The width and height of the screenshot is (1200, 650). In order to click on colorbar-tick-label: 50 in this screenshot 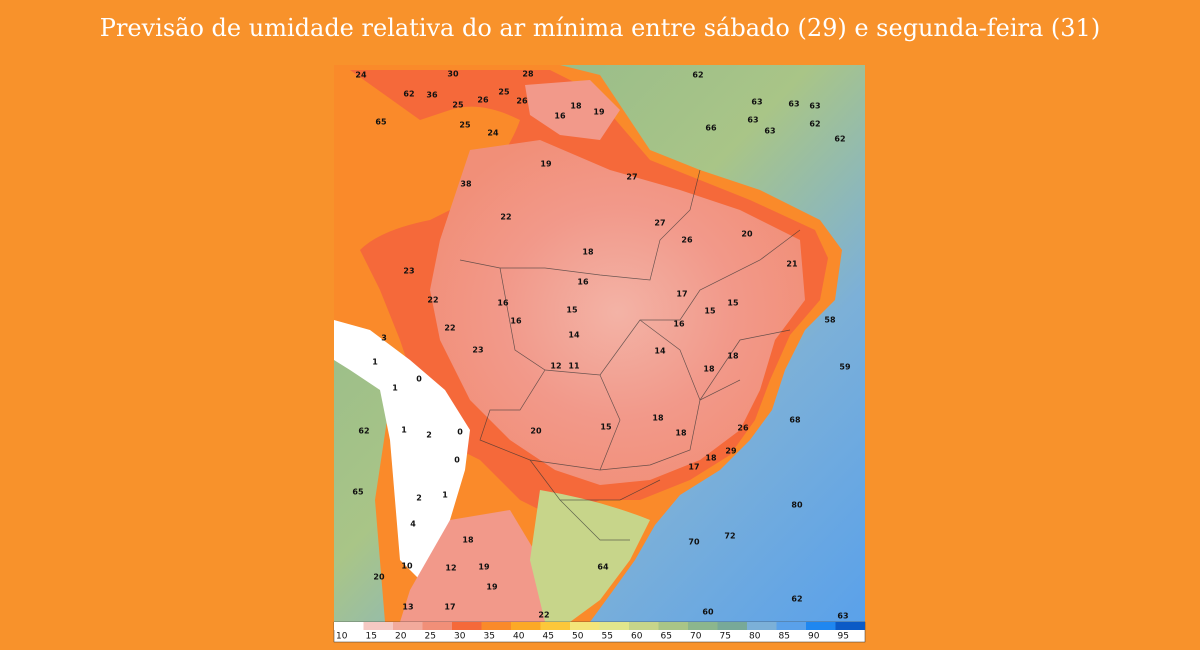, I will do `click(578, 637)`.